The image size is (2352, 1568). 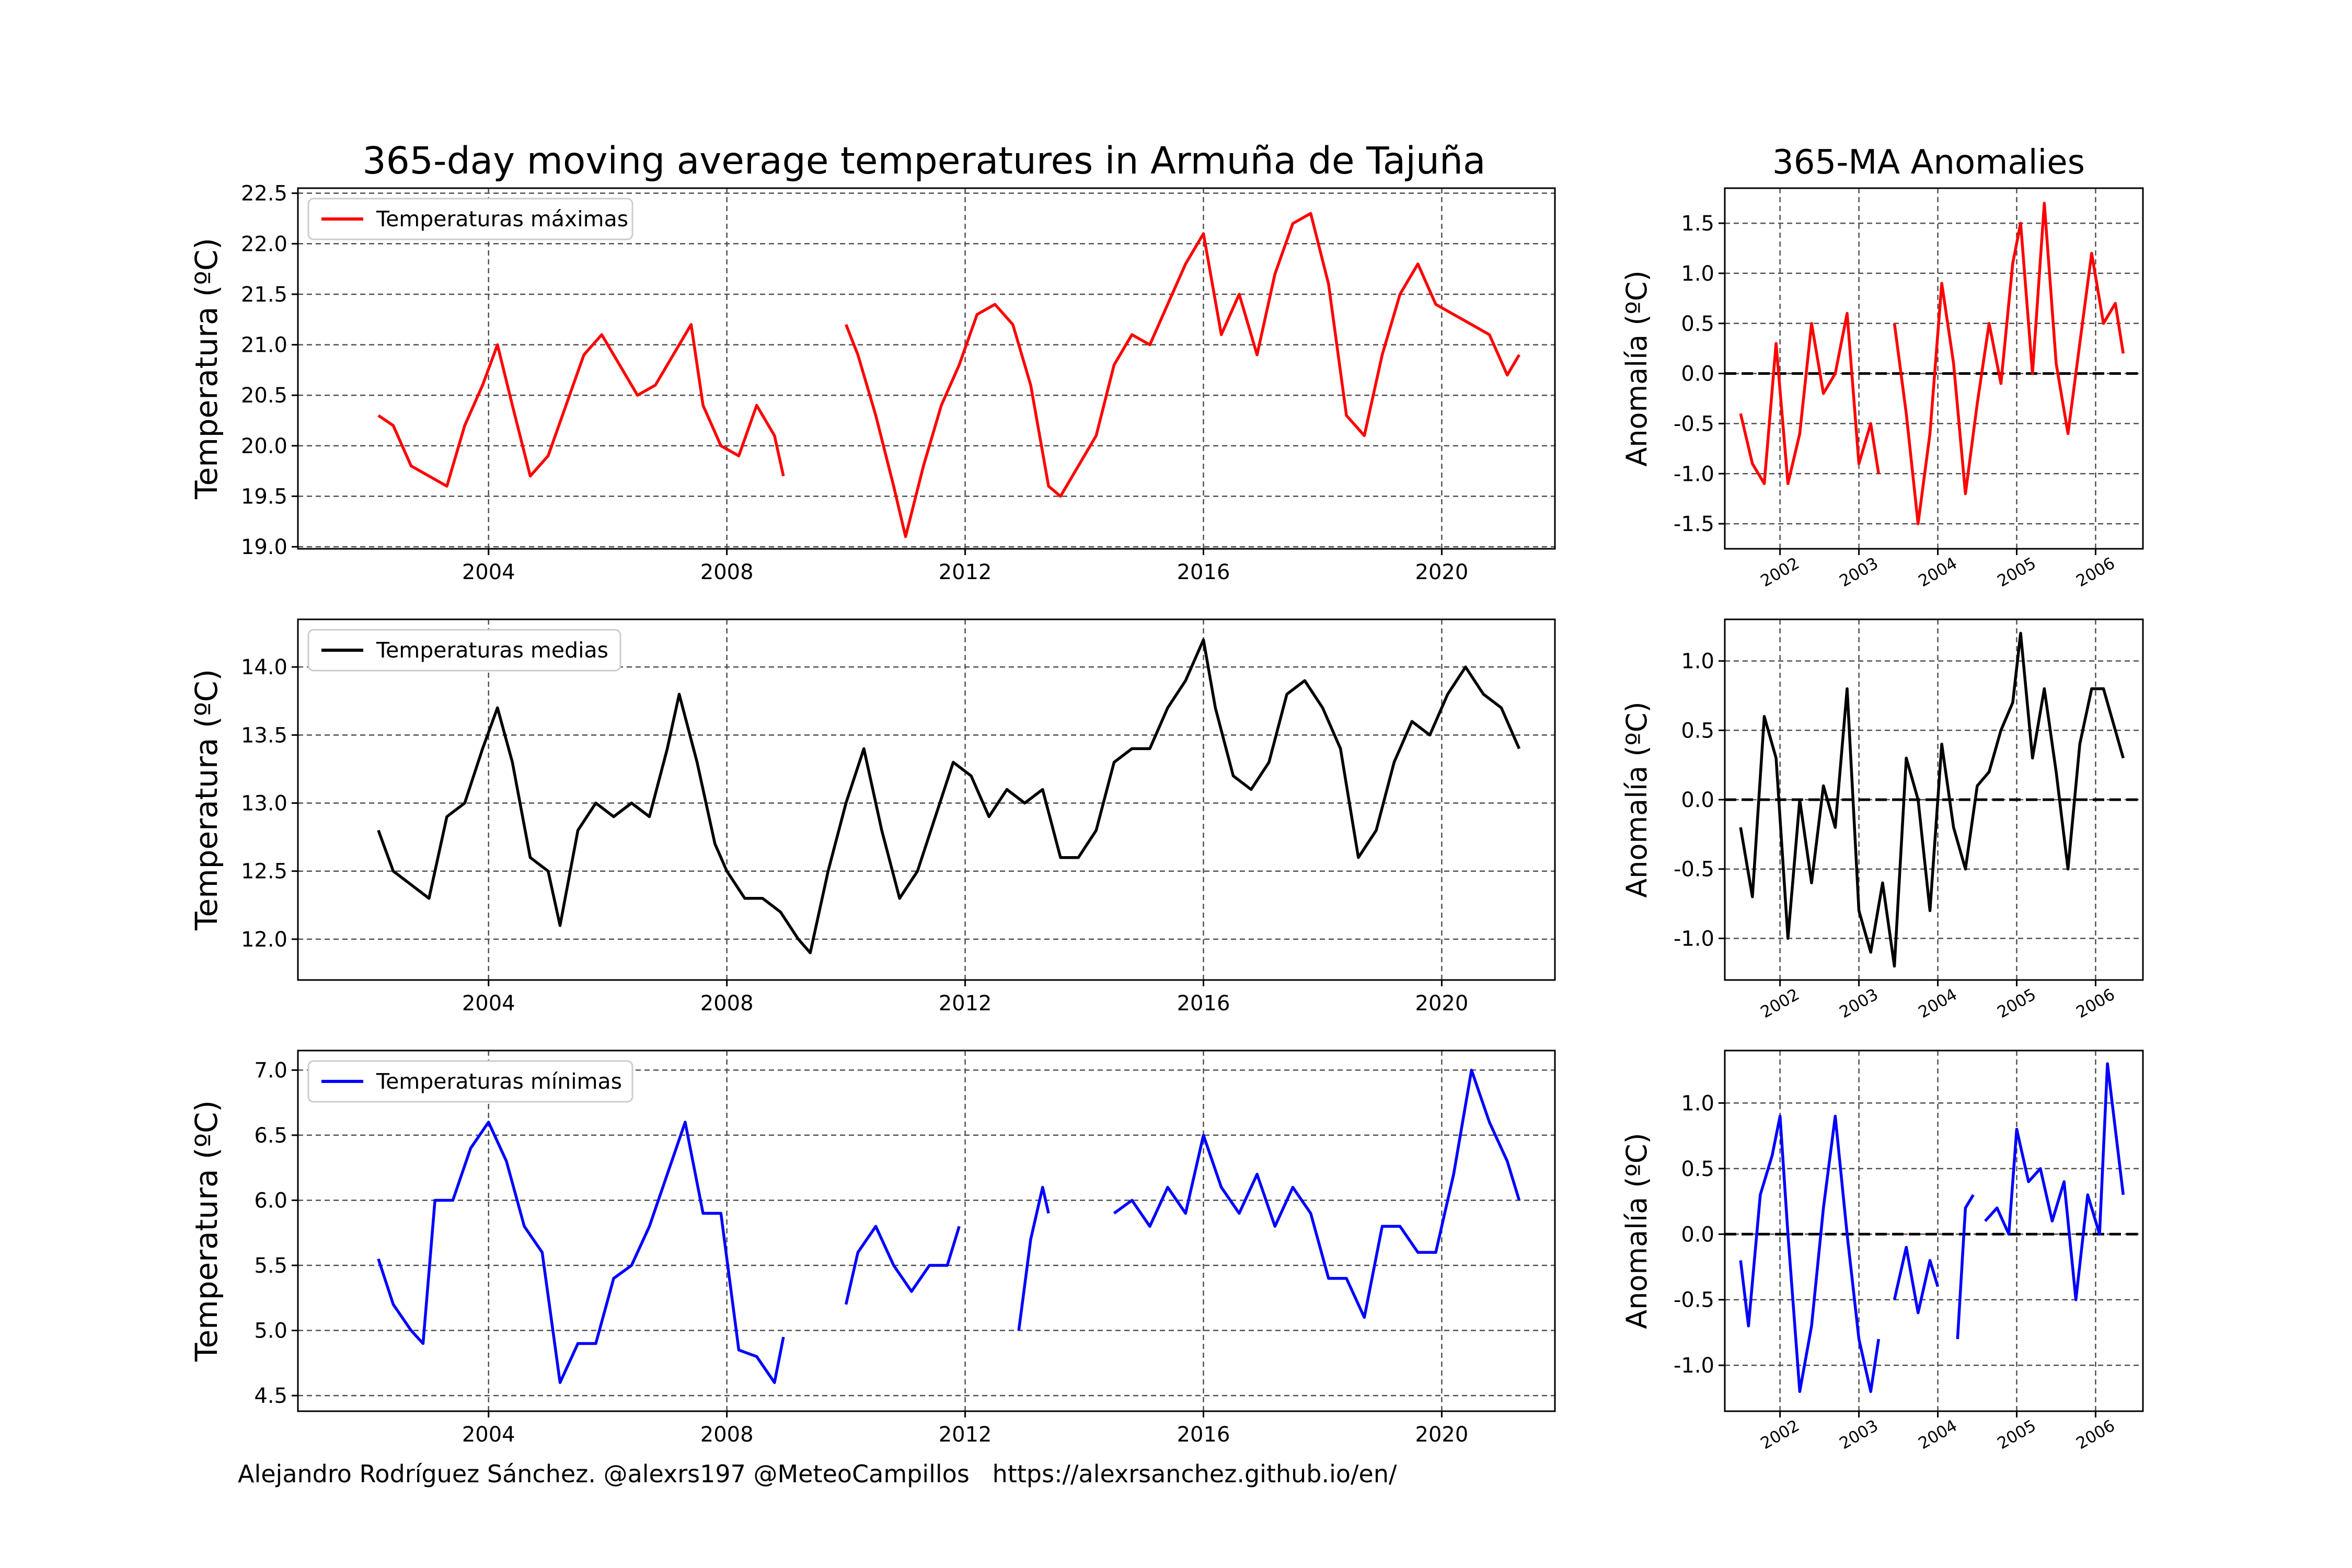 I want to click on mean-ytick-label: 13.0, so click(x=264, y=804).